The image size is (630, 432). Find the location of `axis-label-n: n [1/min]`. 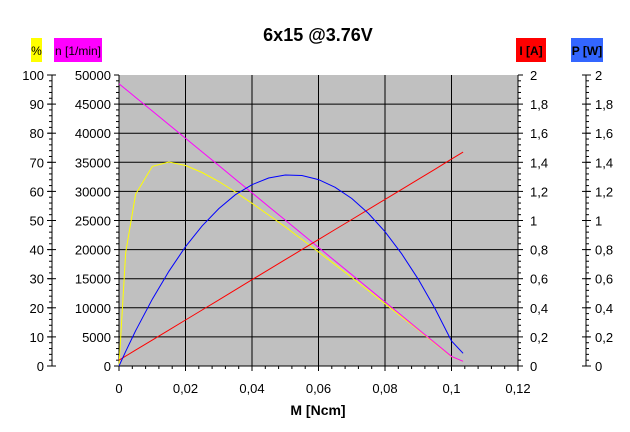

axis-label-n: n [1/min] is located at coordinates (78, 50).